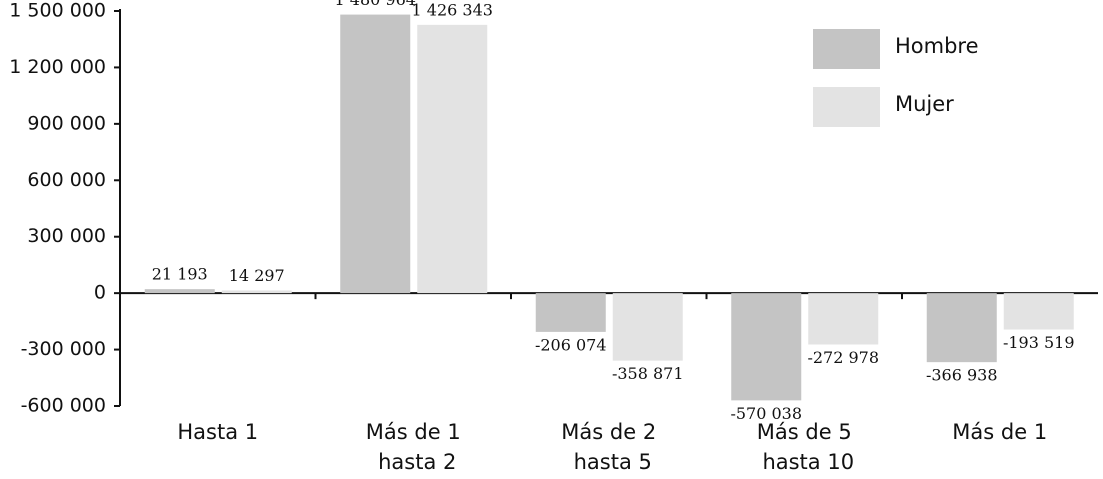 This screenshot has width=1103, height=479. Describe the element at coordinates (962, 375) in the screenshot. I see `value-label: -366 938` at that location.